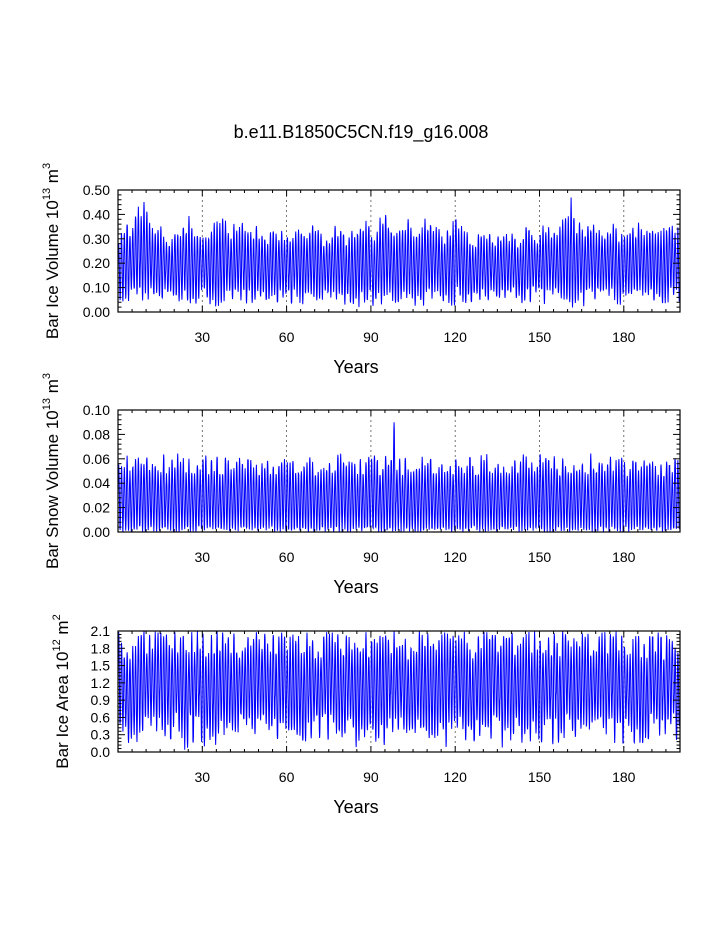  What do you see at coordinates (101, 700) in the screenshot?
I see `y-tick-label: 0.9` at bounding box center [101, 700].